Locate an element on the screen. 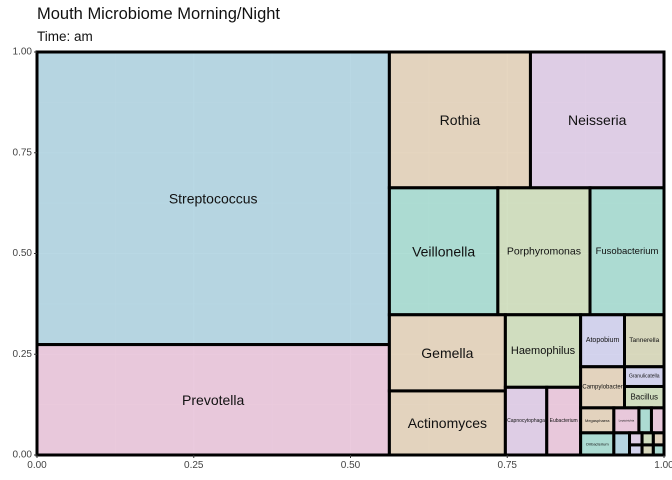  tile-label: Haemophilus is located at coordinates (543, 351).